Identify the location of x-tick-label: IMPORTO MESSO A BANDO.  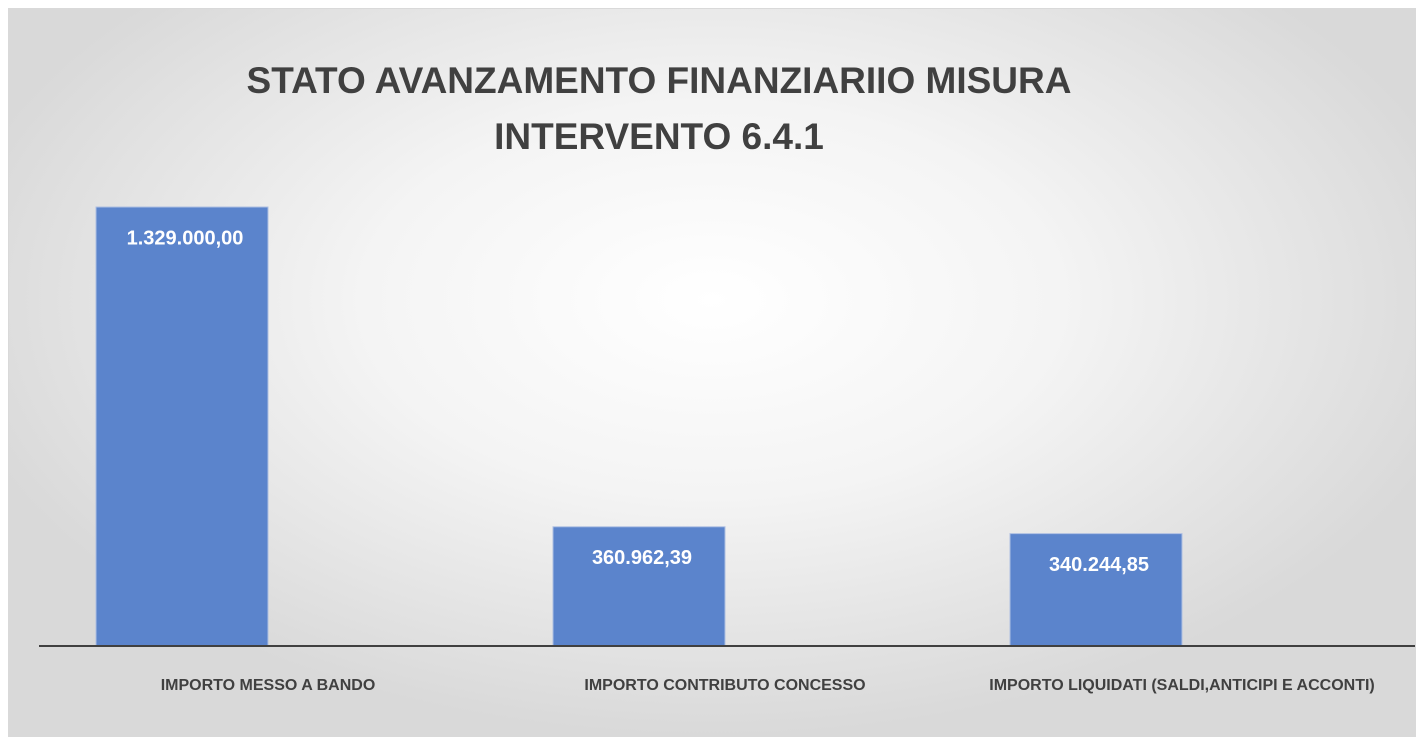
(268, 685).